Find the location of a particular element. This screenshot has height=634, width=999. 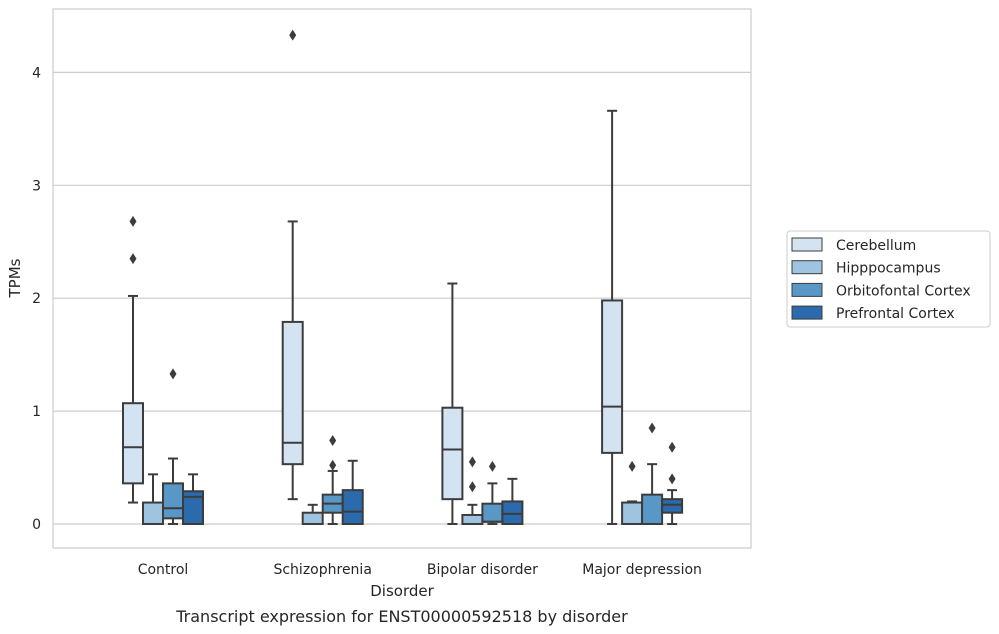

x-tick-label-control: Control is located at coordinates (163, 570).